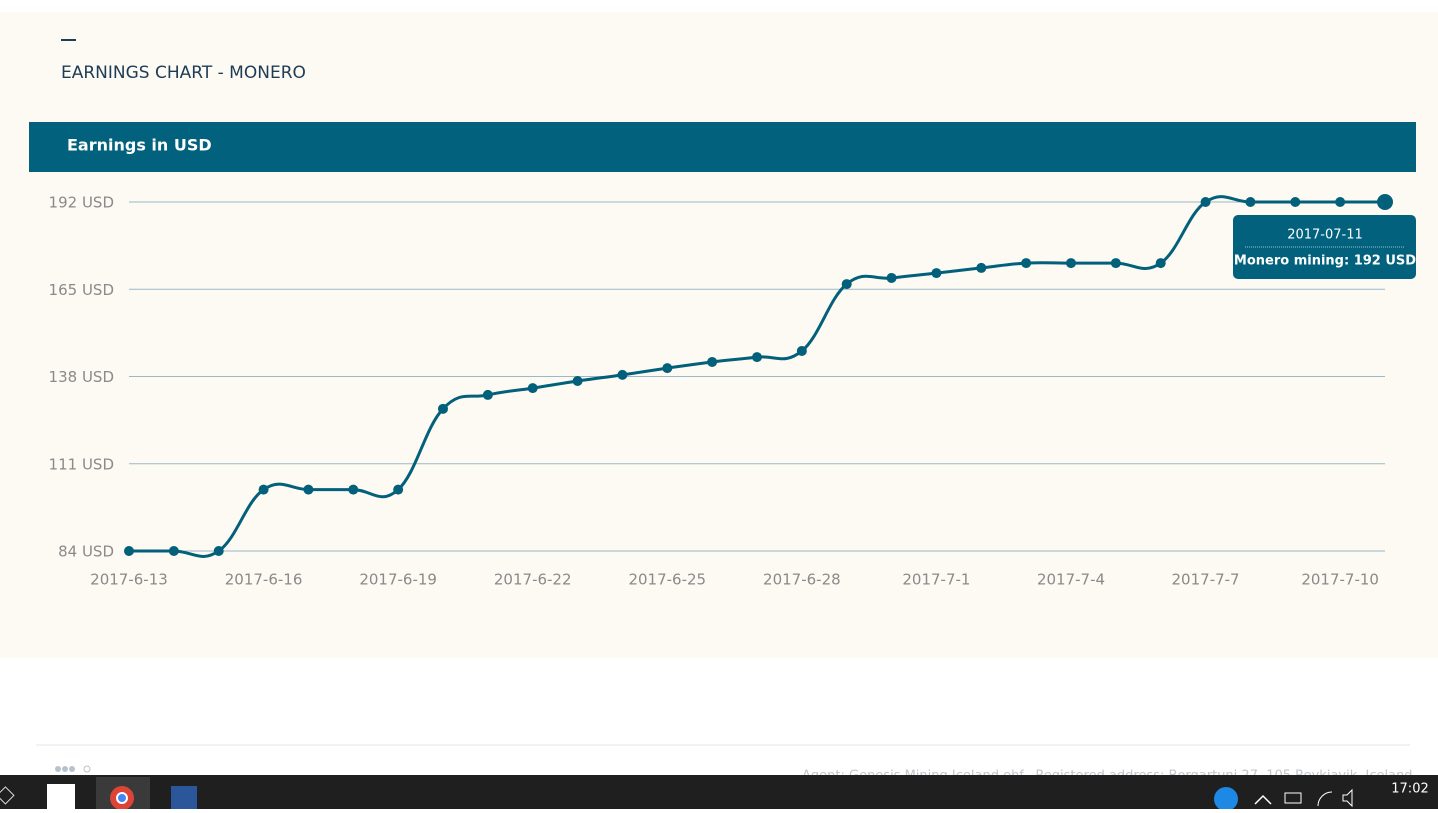 The height and width of the screenshot is (813, 1438). I want to click on pager-dots, so click(73, 769).